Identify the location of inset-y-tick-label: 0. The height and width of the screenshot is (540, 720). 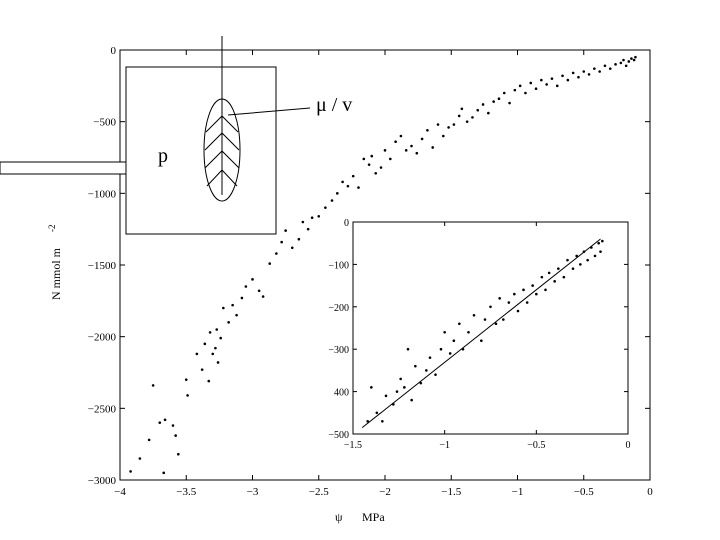
(346, 223).